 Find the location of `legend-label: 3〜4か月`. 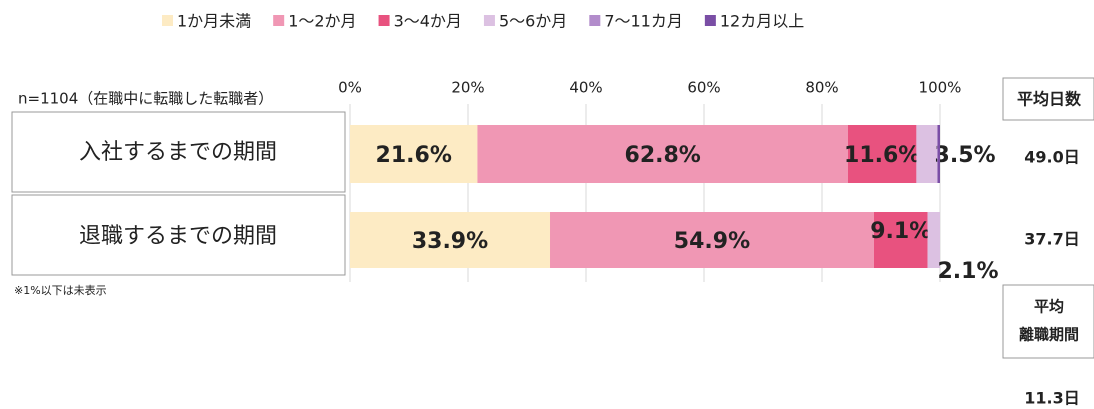

legend-label: 3〜4か月 is located at coordinates (428, 21).